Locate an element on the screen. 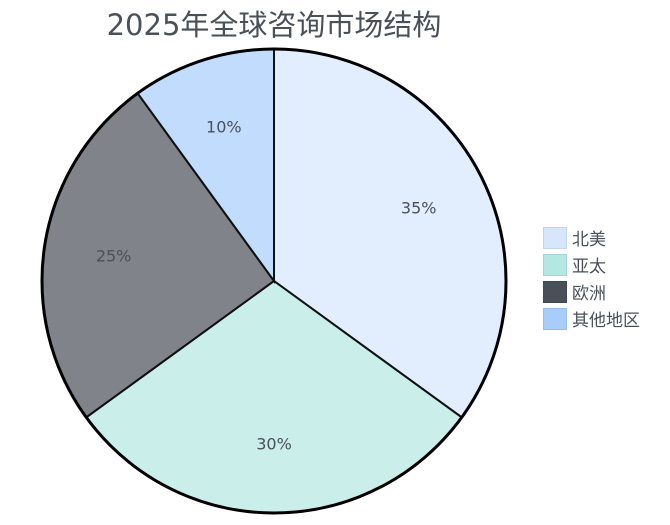 Image resolution: width=670 pixels, height=525 pixels. legend-item: 欧洲 is located at coordinates (591, 291).